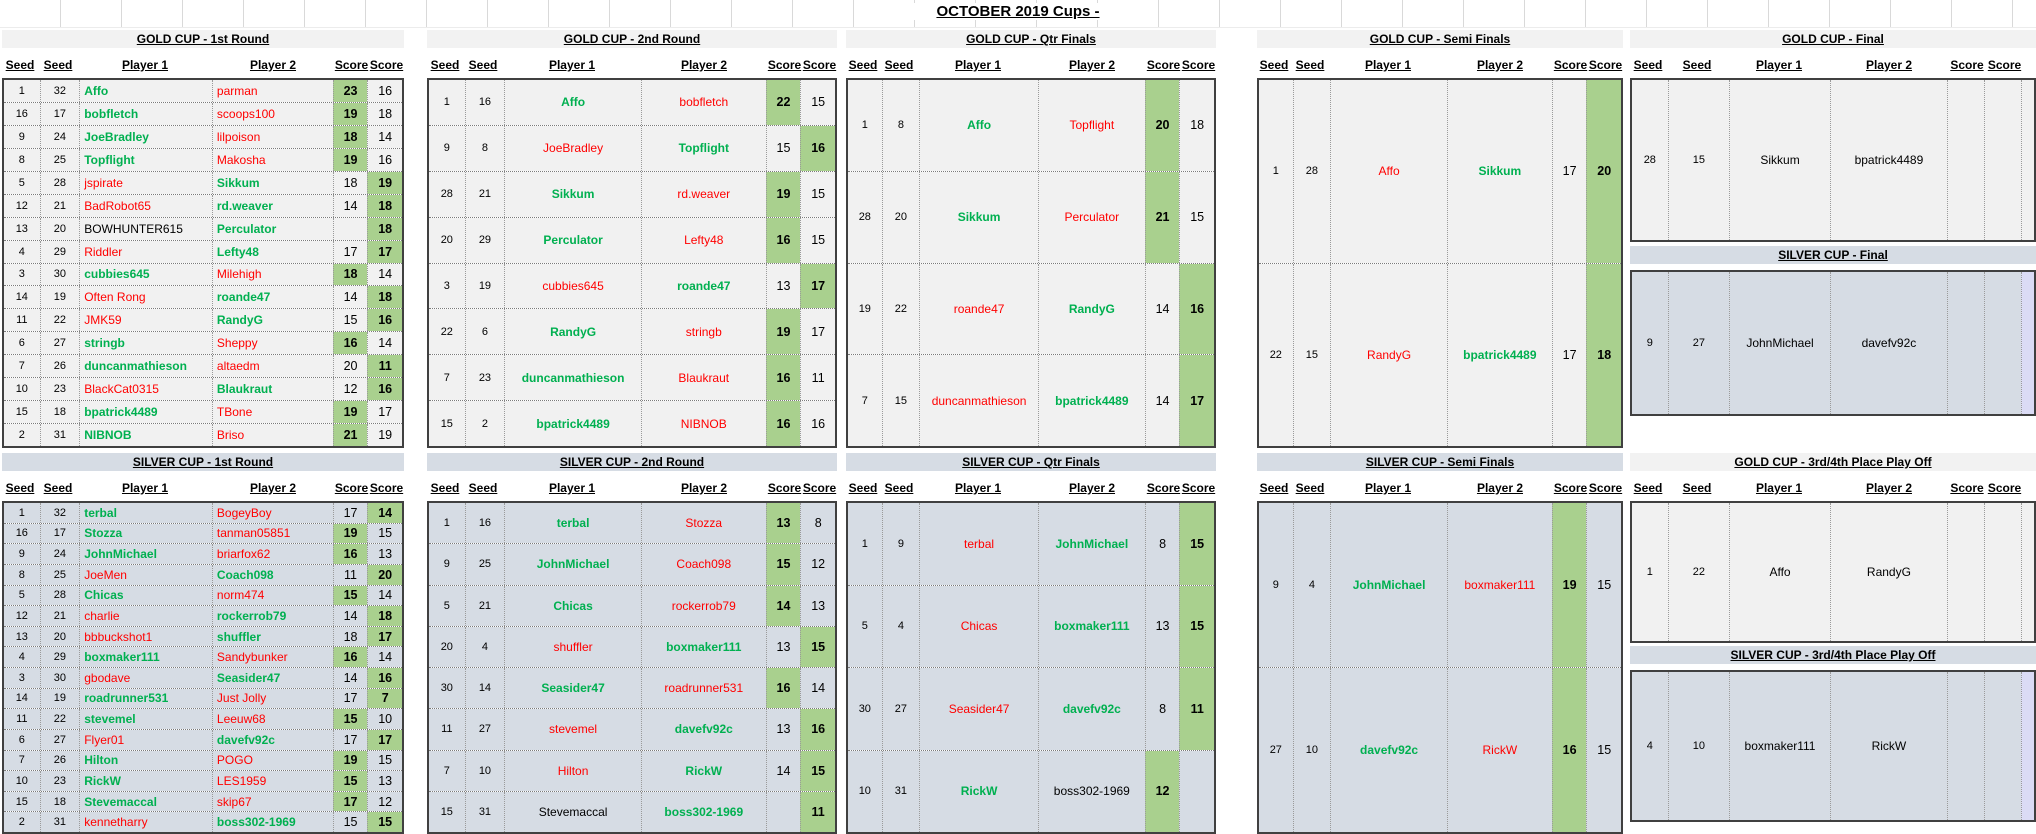 The image size is (2036, 834). What do you see at coordinates (22, 678) in the screenshot?
I see `seed1-cell: 3` at bounding box center [22, 678].